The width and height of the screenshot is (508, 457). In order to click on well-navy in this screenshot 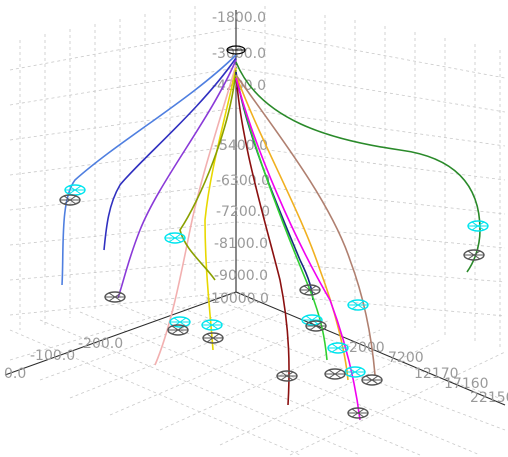, I will do `click(170, 154)`.